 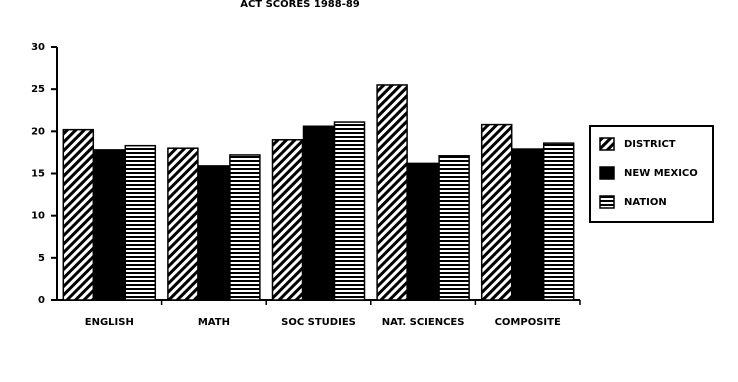 What do you see at coordinates (38, 216) in the screenshot?
I see `y-tick-label: 10` at bounding box center [38, 216].